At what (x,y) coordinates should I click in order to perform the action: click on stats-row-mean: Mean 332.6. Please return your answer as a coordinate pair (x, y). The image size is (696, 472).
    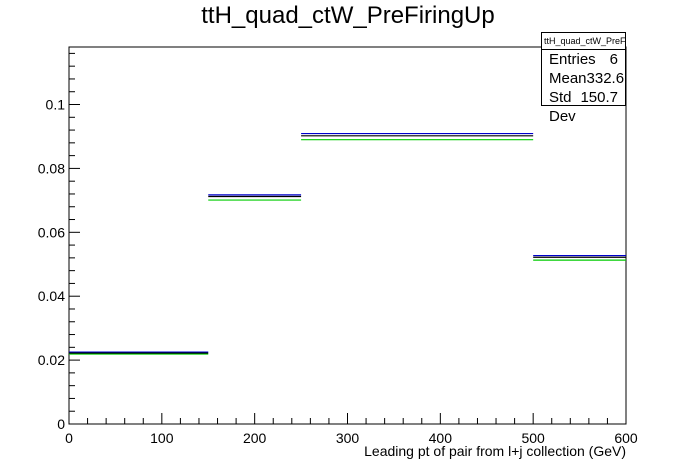
    Looking at the image, I should click on (583, 78).